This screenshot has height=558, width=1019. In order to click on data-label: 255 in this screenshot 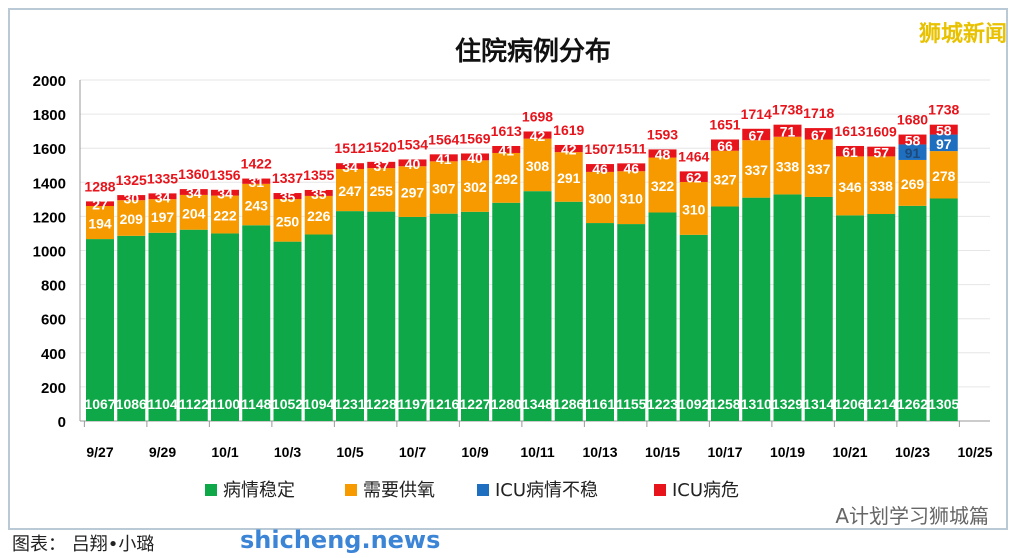, I will do `click(382, 191)`.